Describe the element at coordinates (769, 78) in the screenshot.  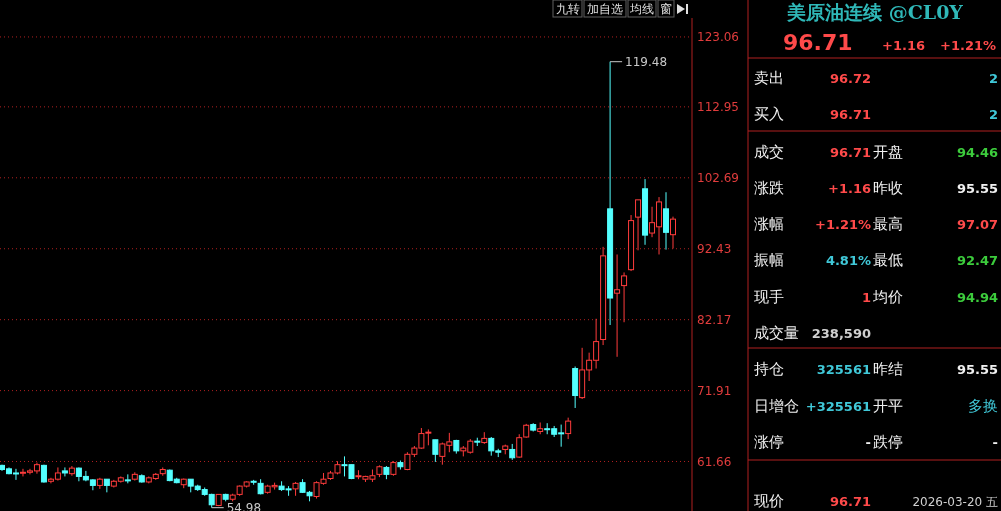
I see `text: 卖出` at that location.